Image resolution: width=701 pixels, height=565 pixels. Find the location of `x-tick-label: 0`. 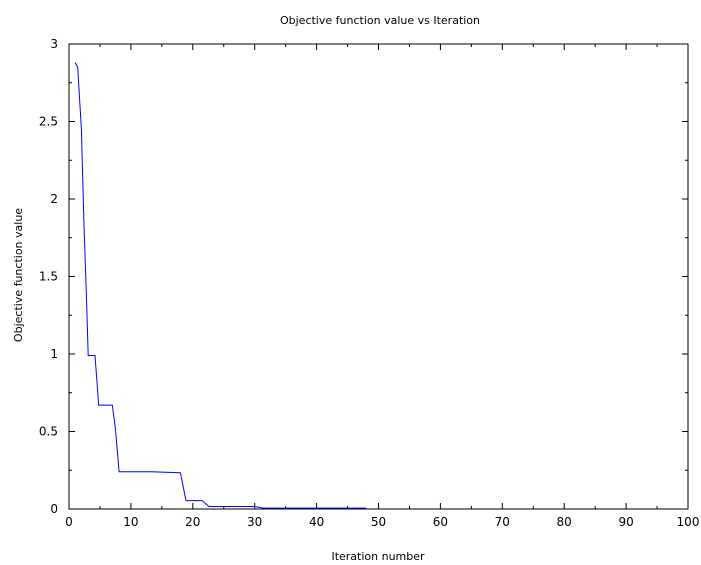

x-tick-label: 0 is located at coordinates (69, 522).